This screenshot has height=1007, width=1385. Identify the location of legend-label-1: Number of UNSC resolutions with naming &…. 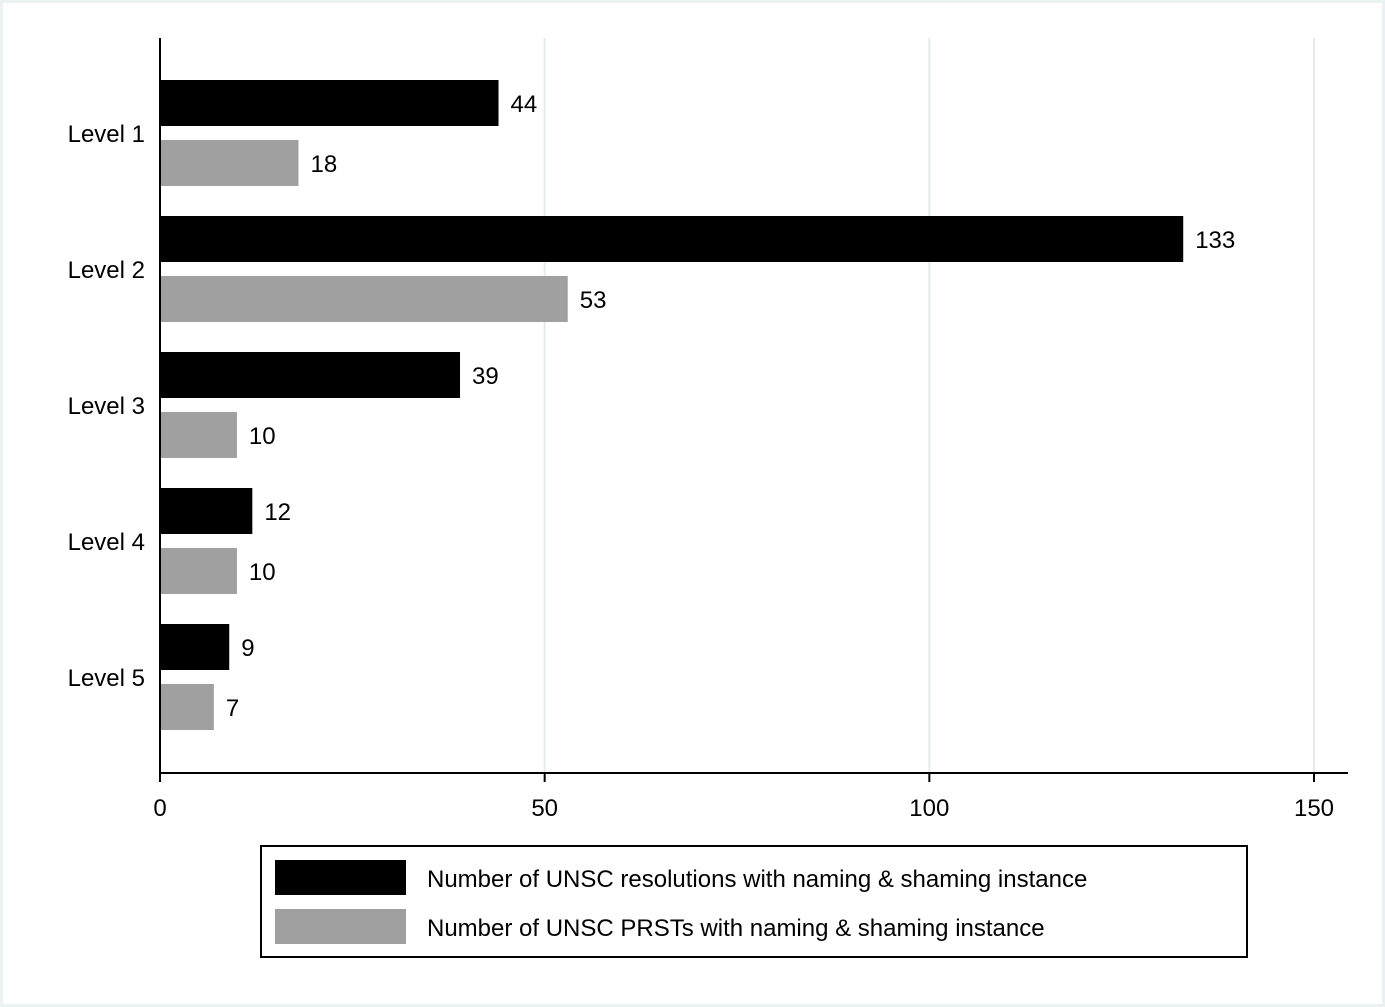
(757, 879).